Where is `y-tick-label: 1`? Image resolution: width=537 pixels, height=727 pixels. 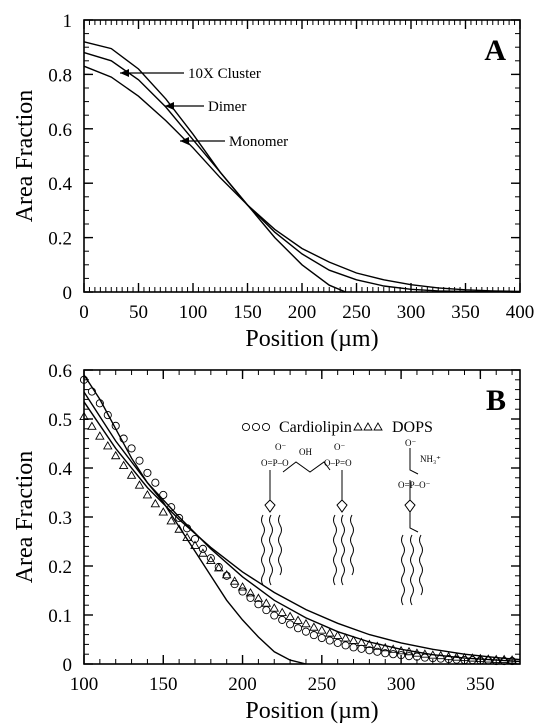 y-tick-label: 1 is located at coordinates (68, 21).